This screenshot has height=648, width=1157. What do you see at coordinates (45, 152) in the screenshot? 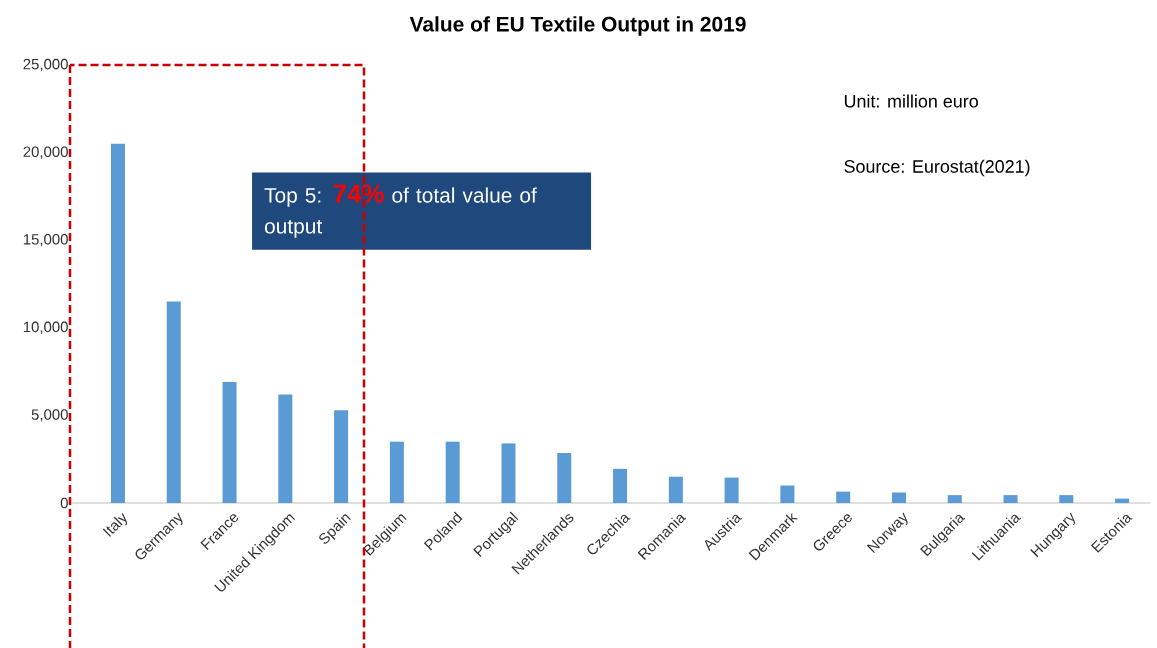
I see `y-tick-label: 20,000` at bounding box center [45, 152].